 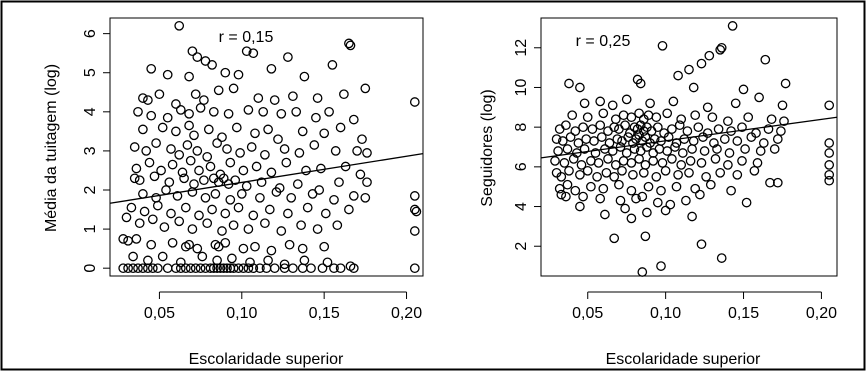 What do you see at coordinates (521, 87) in the screenshot?
I see `y-tick-label: 10` at bounding box center [521, 87].